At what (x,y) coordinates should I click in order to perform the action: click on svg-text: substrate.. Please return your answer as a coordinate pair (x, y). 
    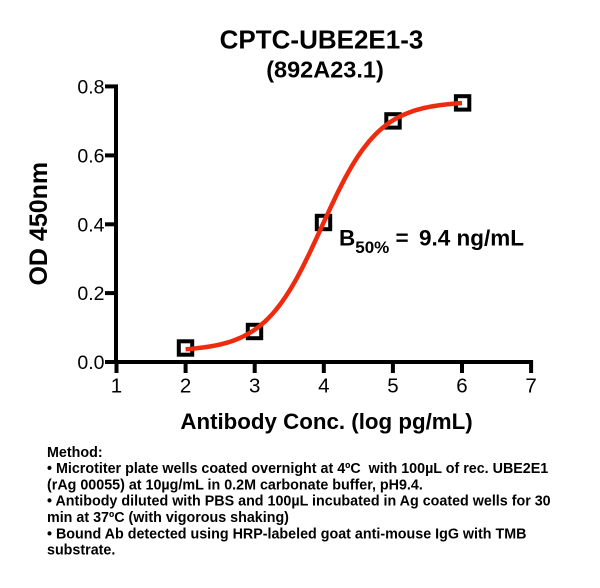
    Looking at the image, I should click on (81, 551).